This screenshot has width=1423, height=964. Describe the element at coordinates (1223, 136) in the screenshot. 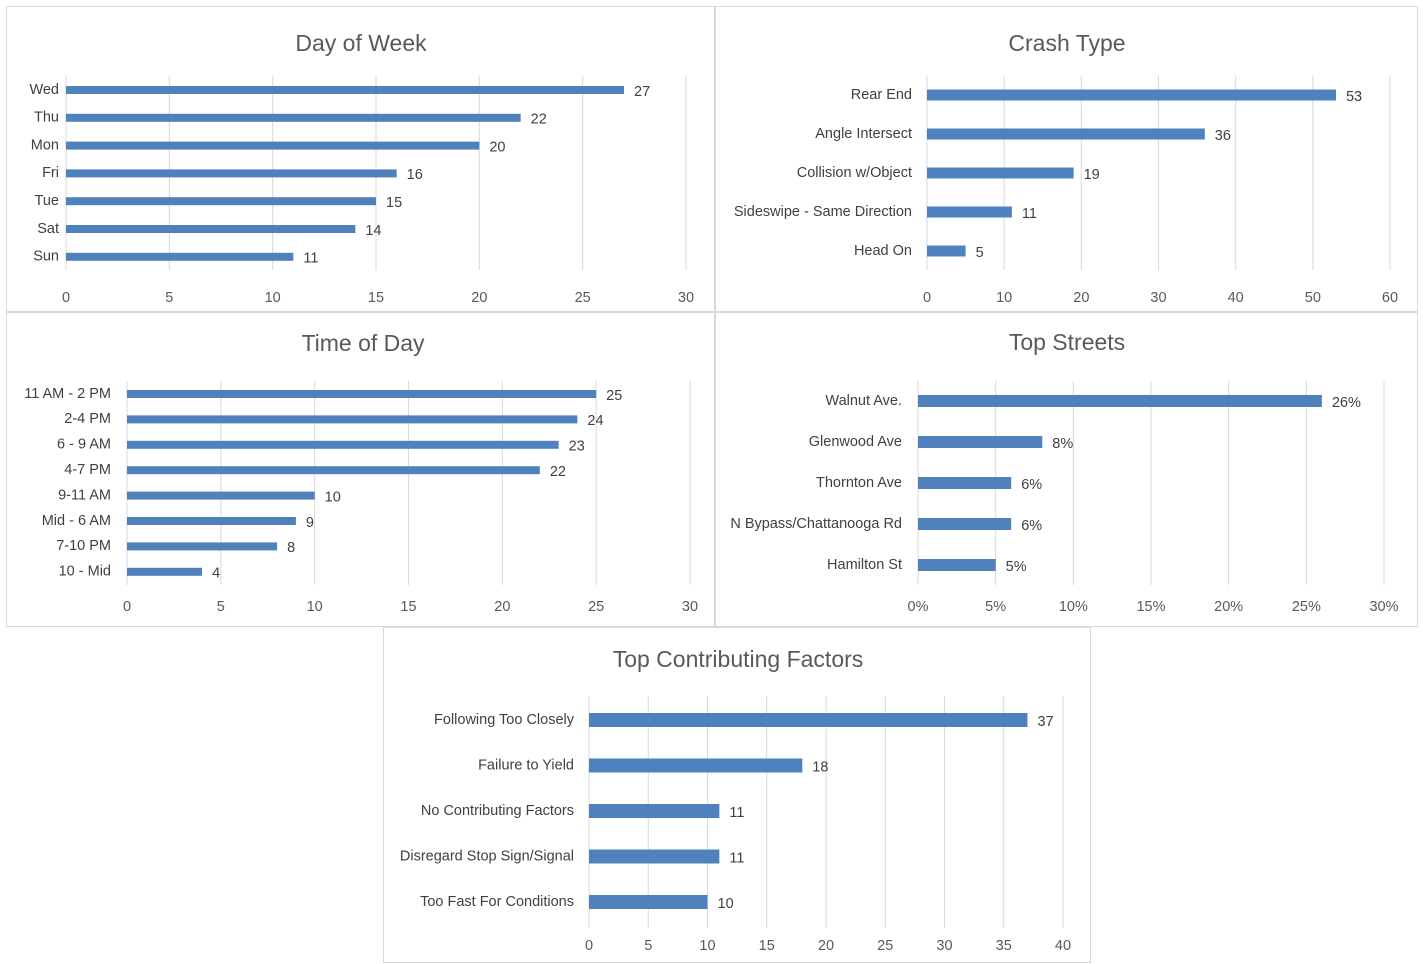

I see `data-label: 36` at that location.